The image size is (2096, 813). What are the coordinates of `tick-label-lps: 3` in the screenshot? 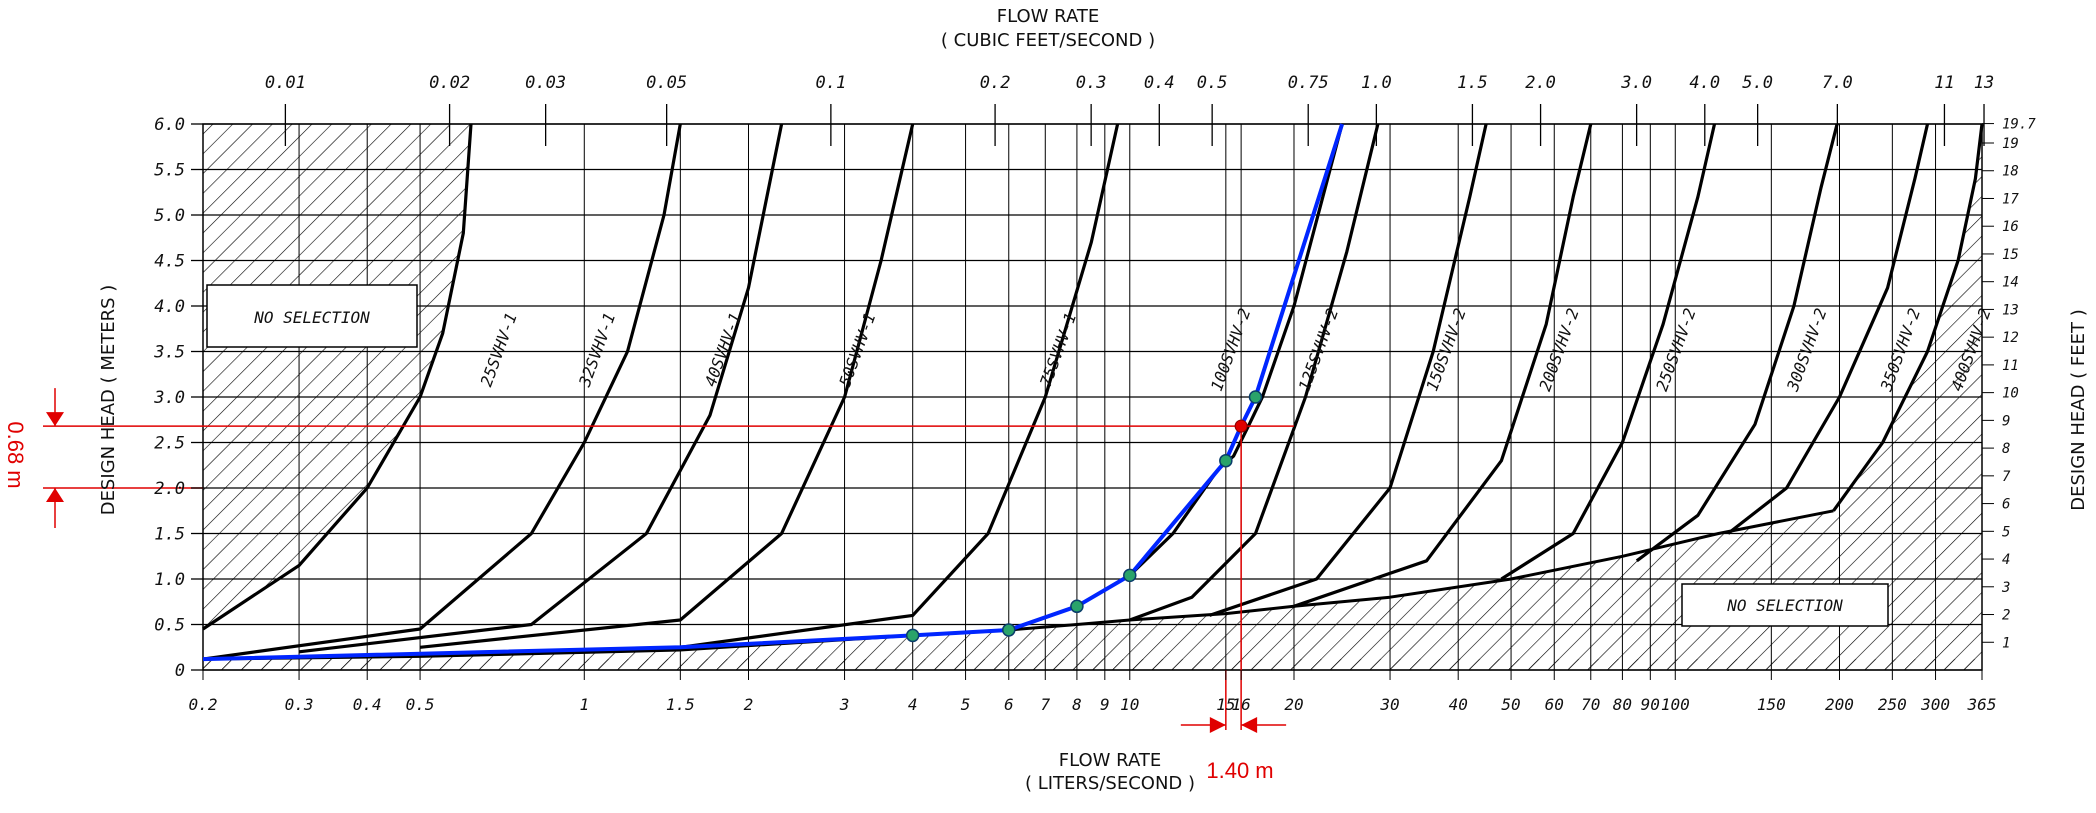 It's located at (844, 704).